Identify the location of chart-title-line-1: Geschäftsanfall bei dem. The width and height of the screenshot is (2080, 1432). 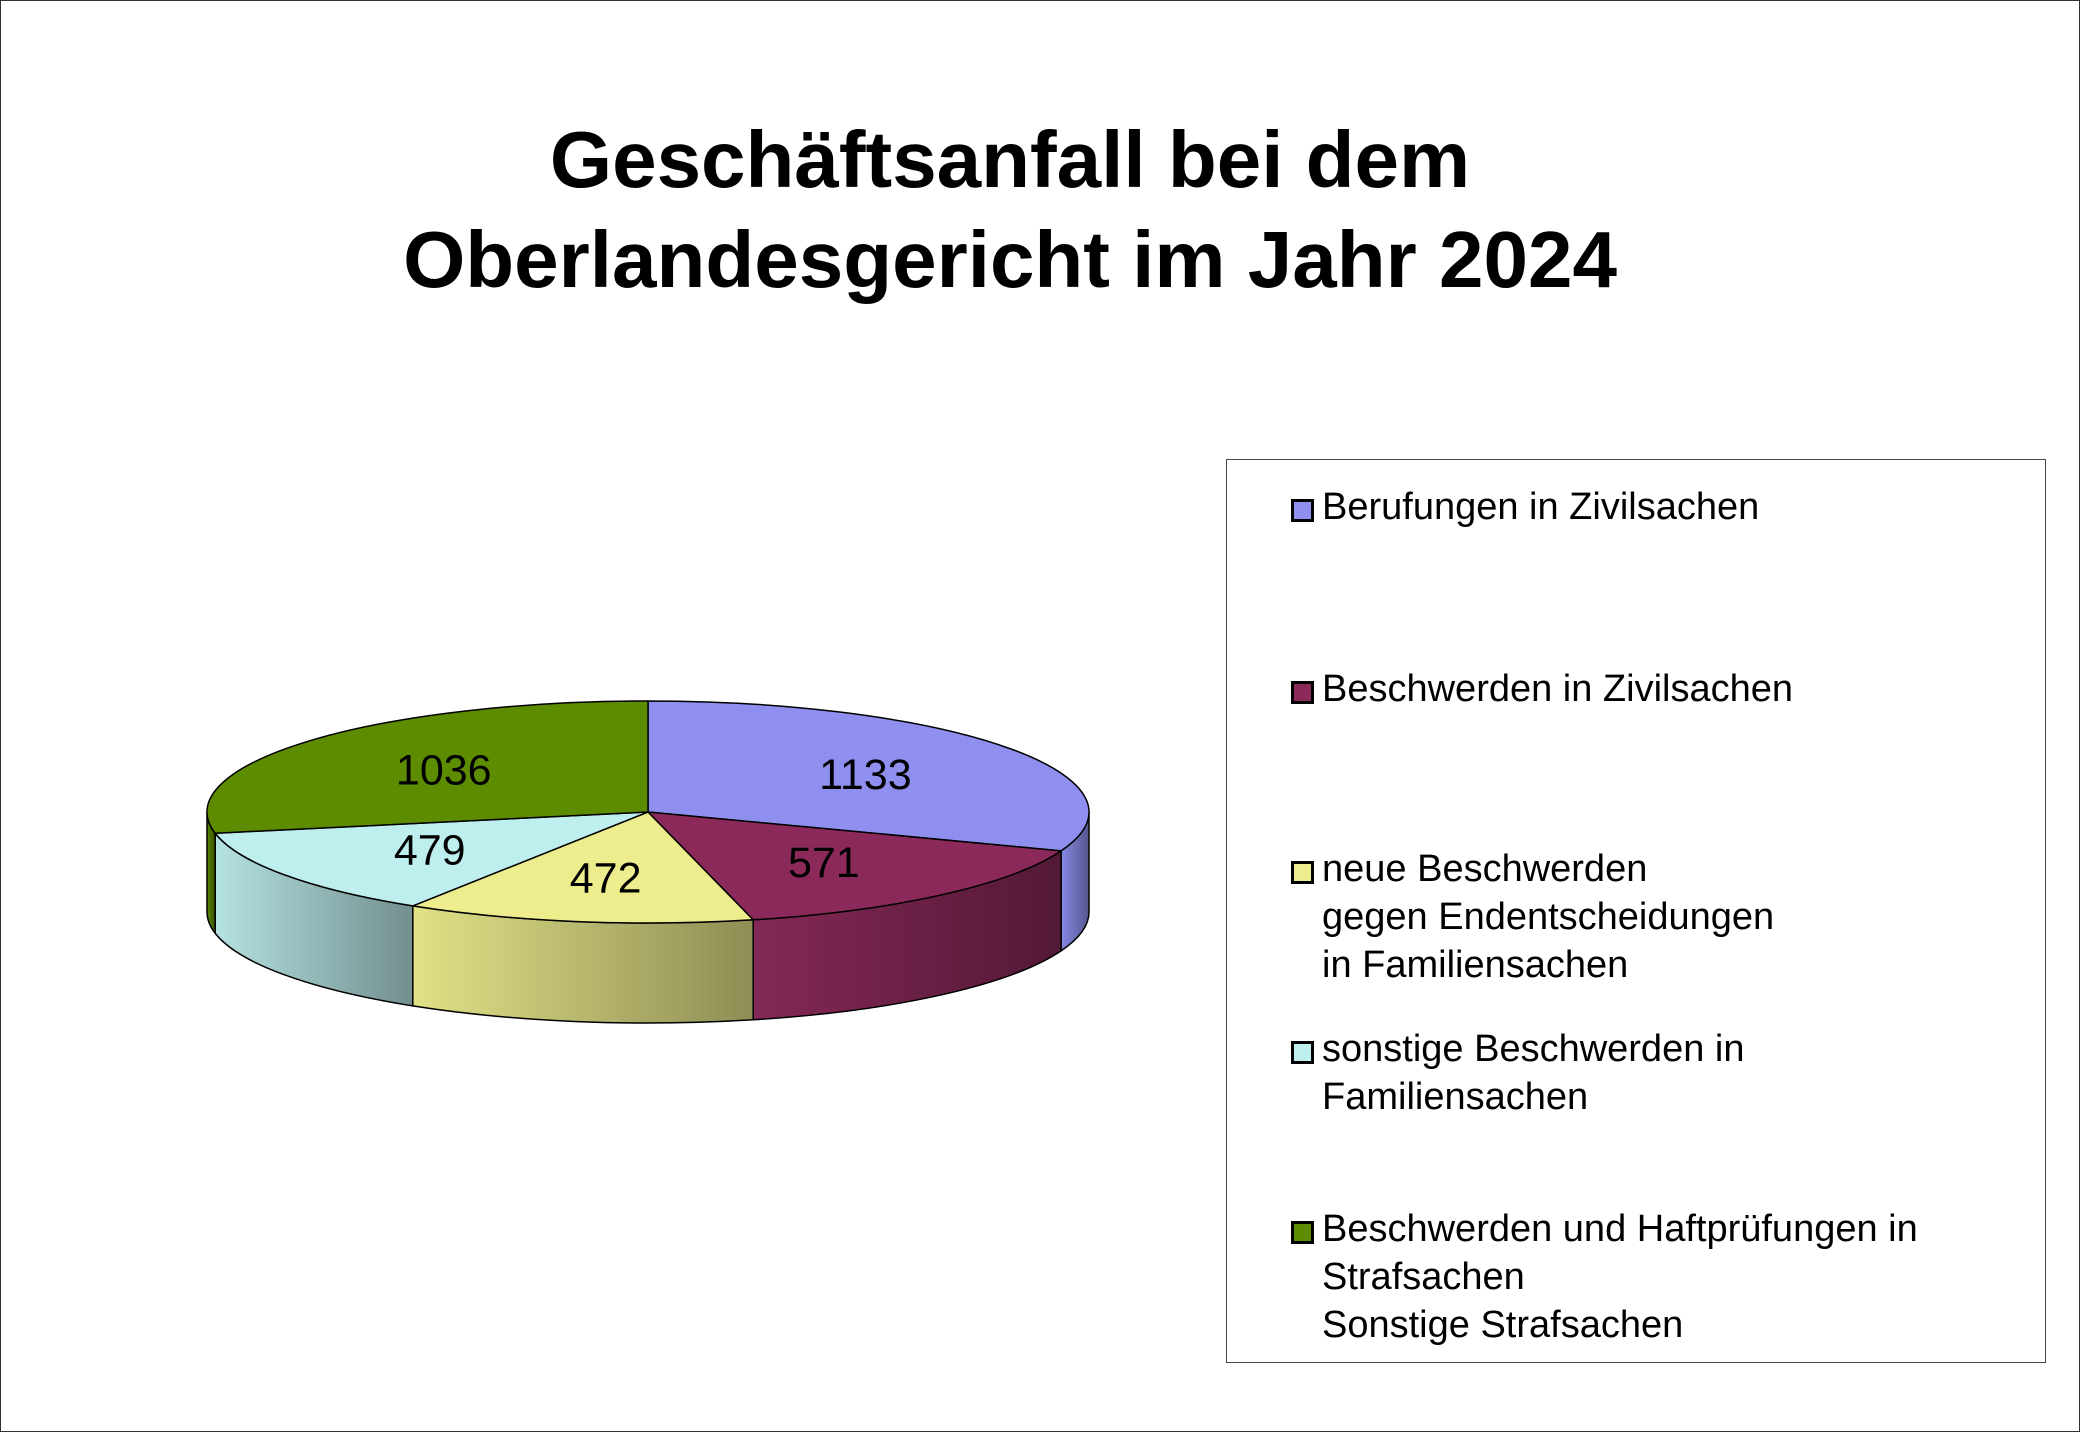
(1010, 159).